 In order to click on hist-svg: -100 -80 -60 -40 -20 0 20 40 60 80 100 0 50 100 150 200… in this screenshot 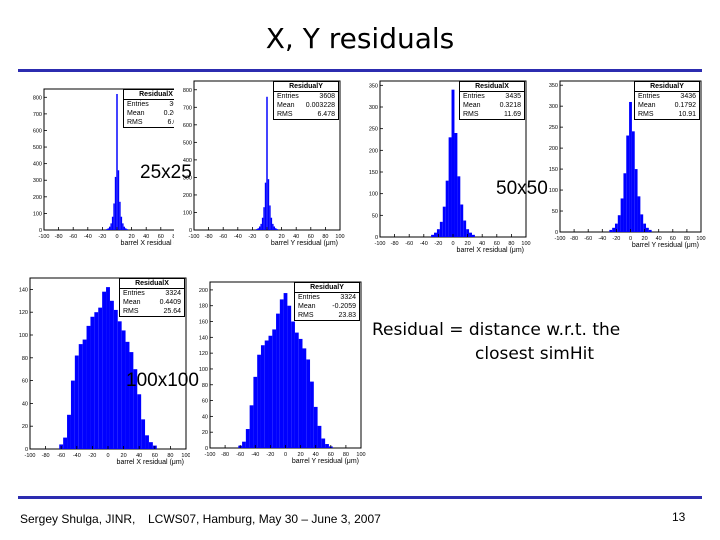, I will do `click(450, 163)`.